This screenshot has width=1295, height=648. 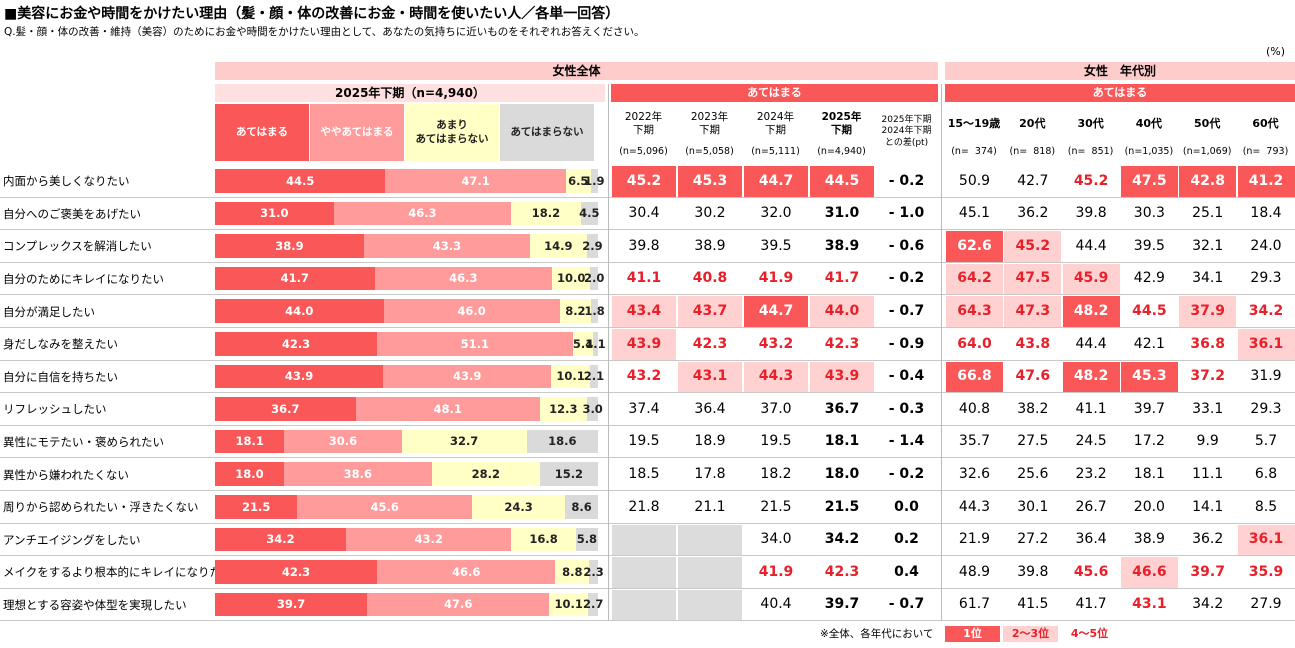 I want to click on bar-label: 6.5, so click(x=578, y=180).